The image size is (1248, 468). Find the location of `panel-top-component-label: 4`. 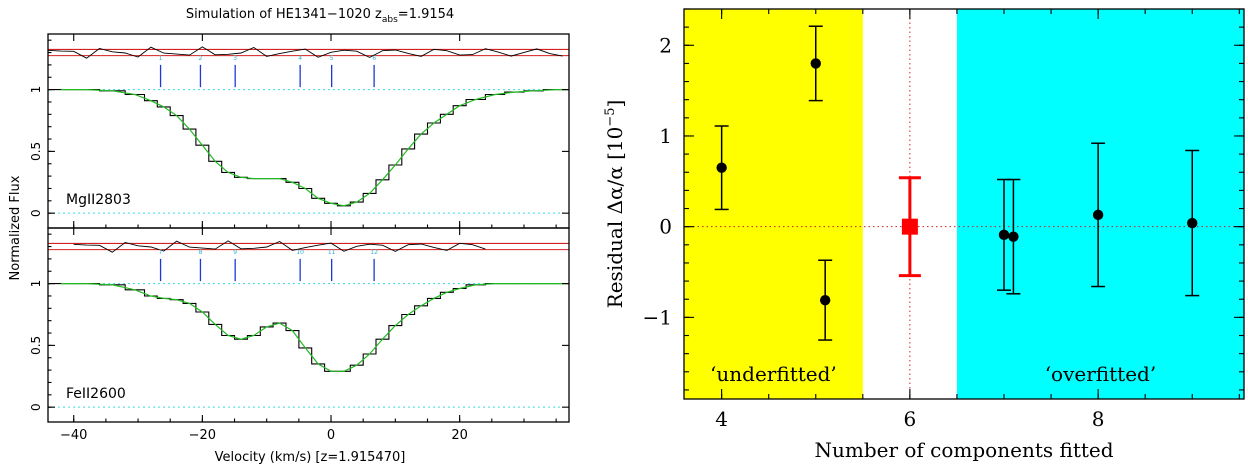

panel-top-component-label: 4 is located at coordinates (300, 58).